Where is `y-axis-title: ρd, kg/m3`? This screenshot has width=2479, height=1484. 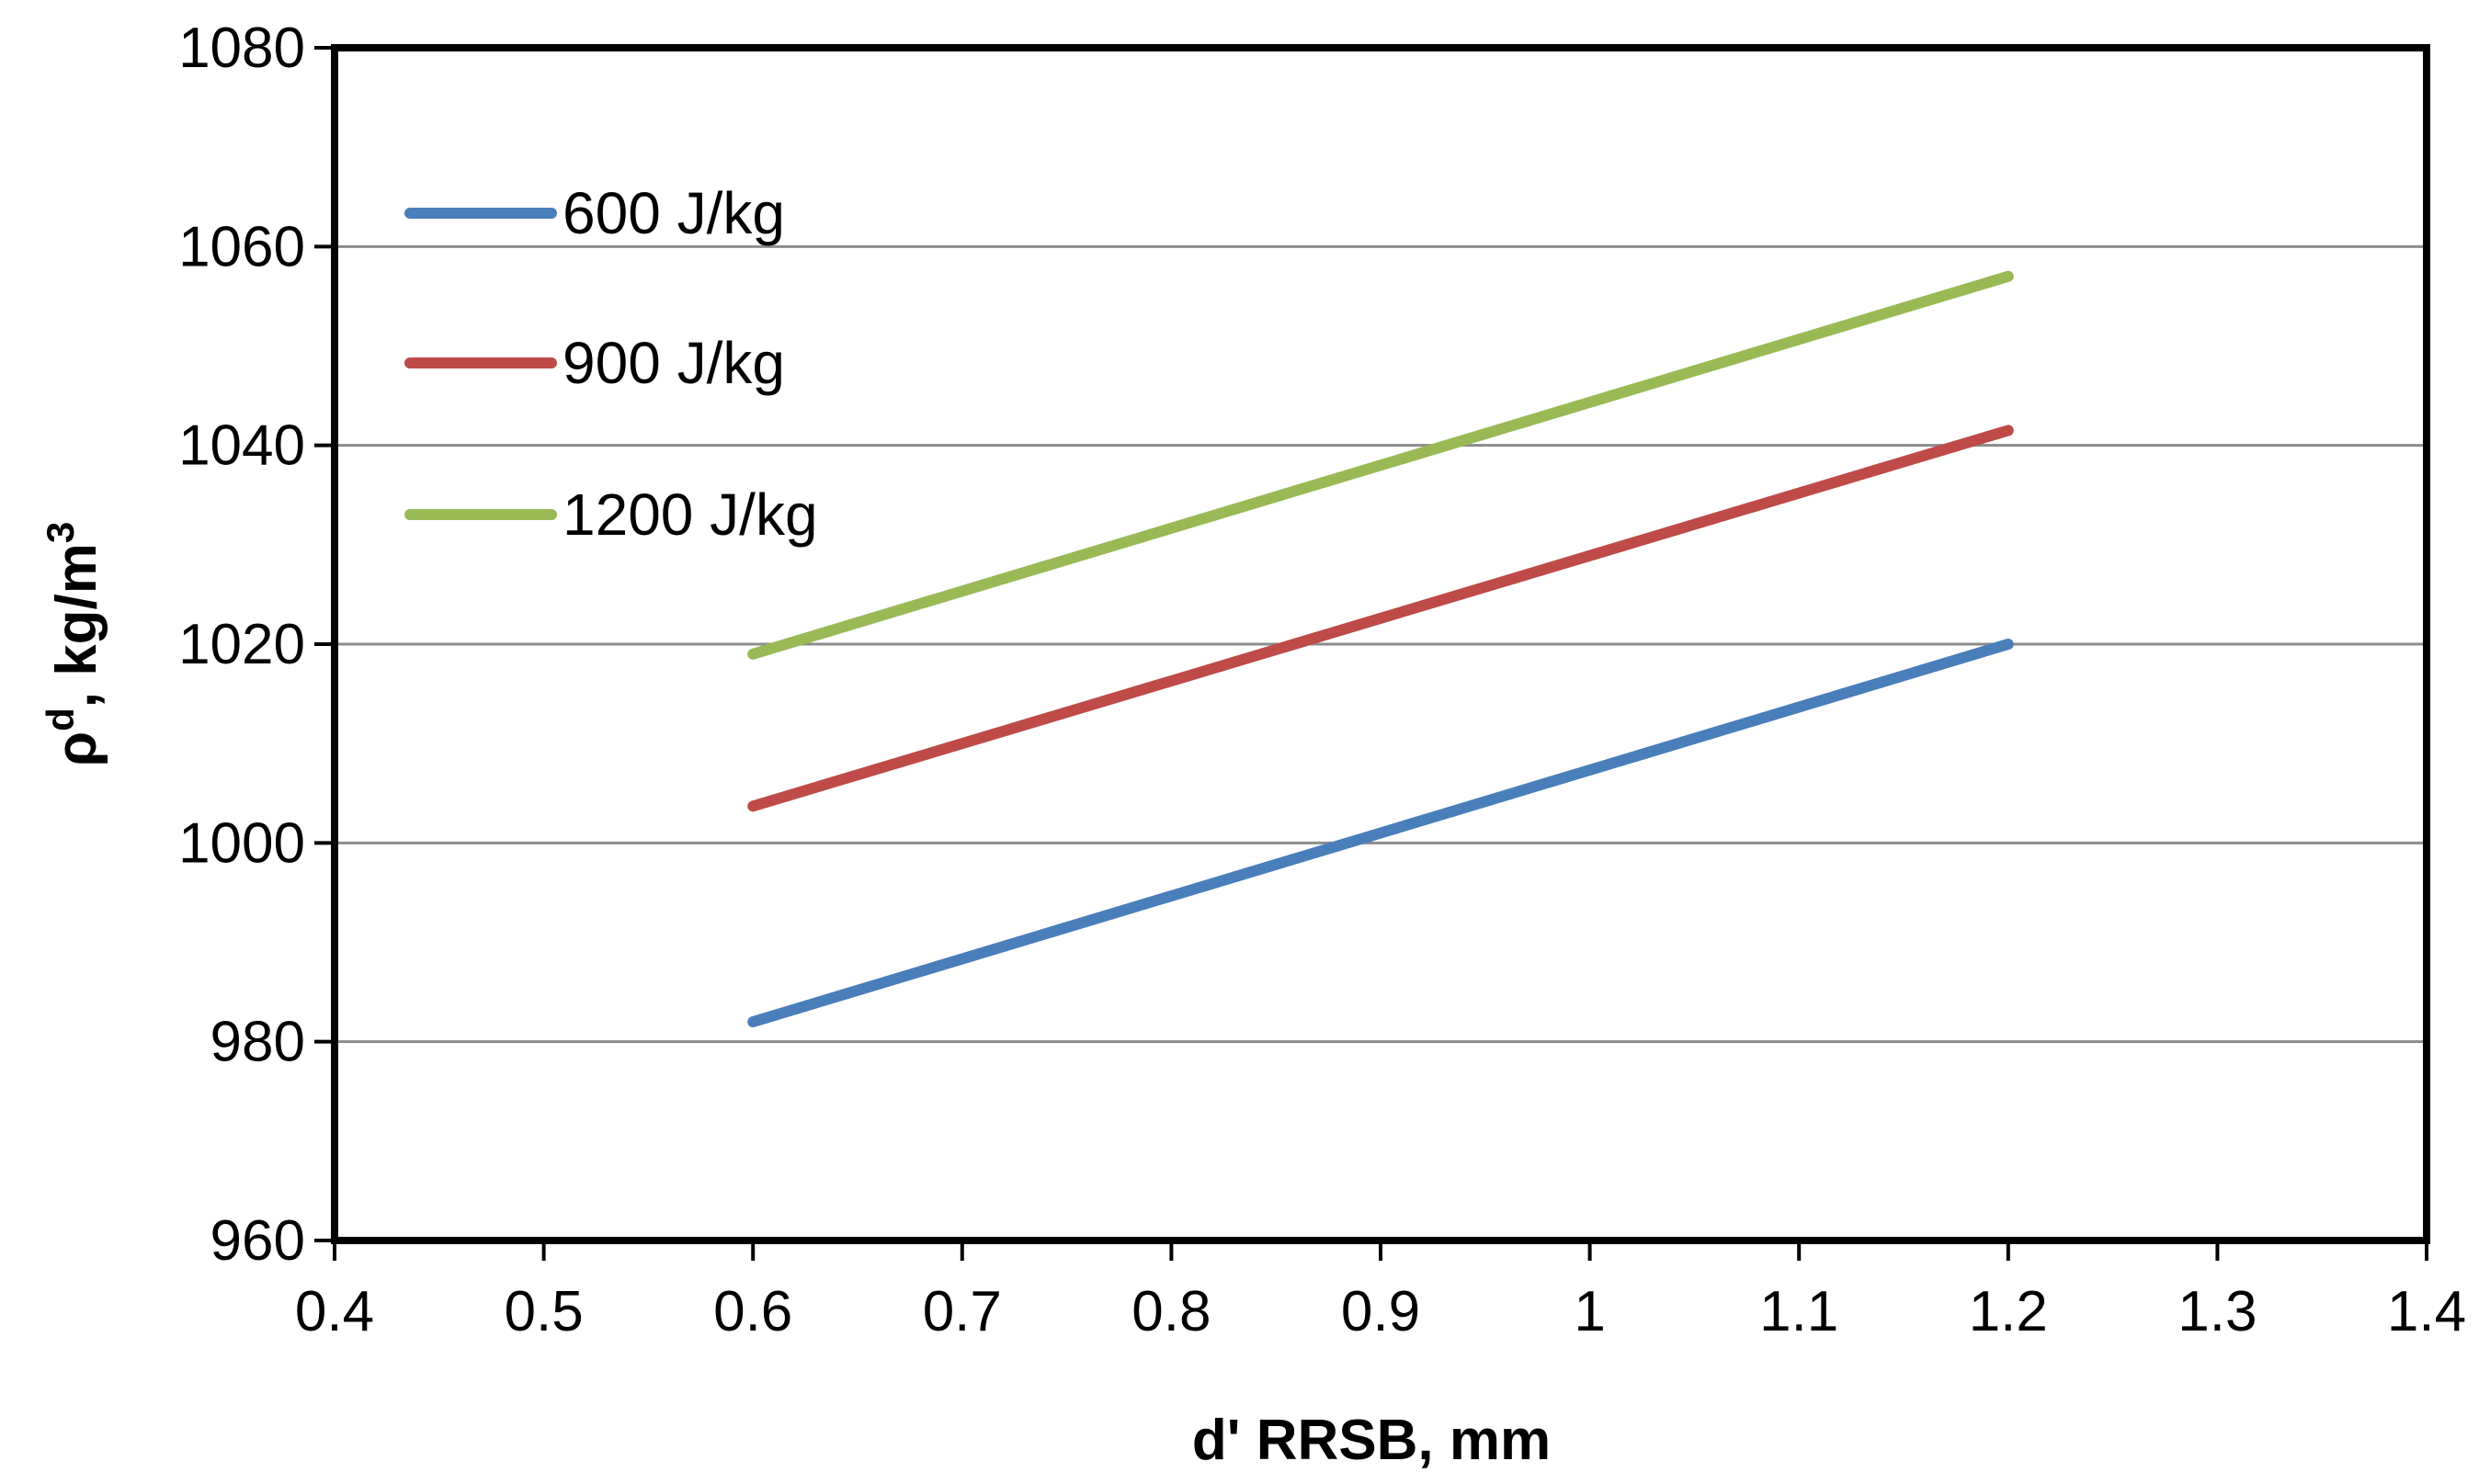
y-axis-title: ρd, kg/m3 is located at coordinates (74, 644).